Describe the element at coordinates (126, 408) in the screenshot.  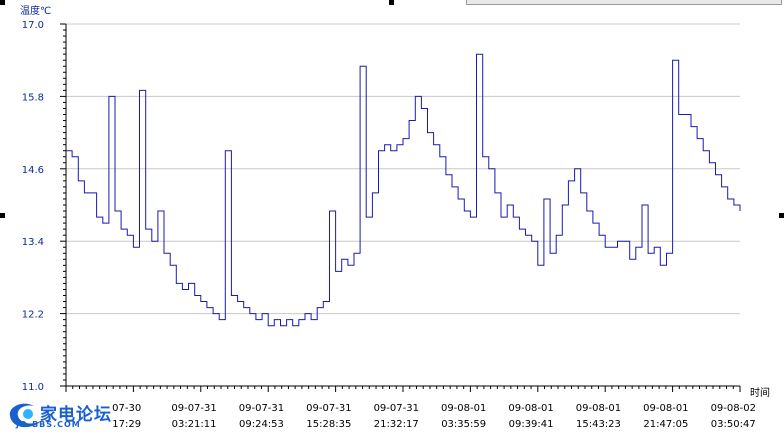
I see `x-tick-date: 07-30` at that location.